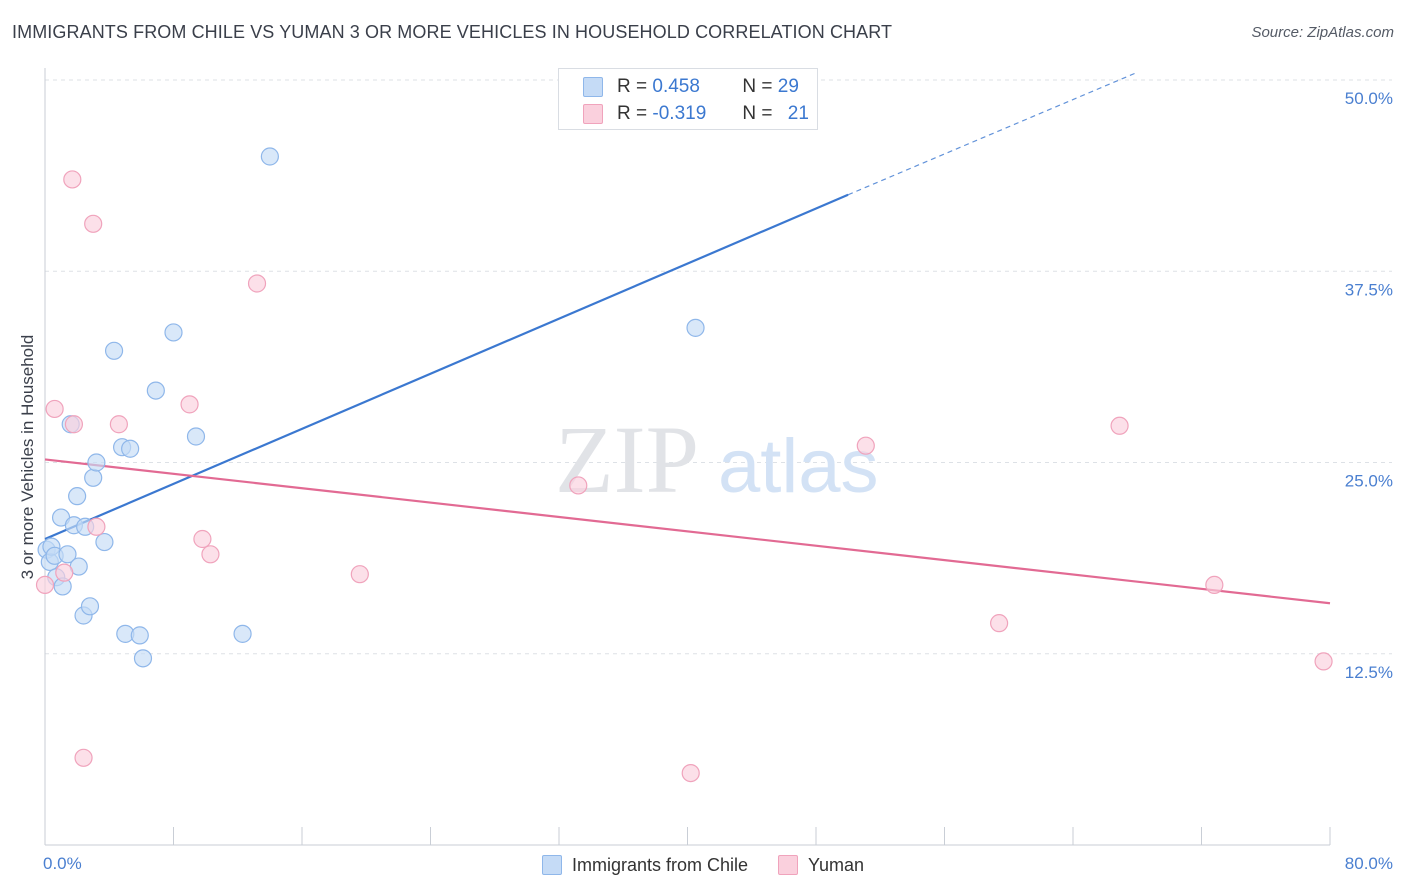 This screenshot has width=1406, height=892. I want to click on legend-r-value-chile: 0.458, so click(676, 86).